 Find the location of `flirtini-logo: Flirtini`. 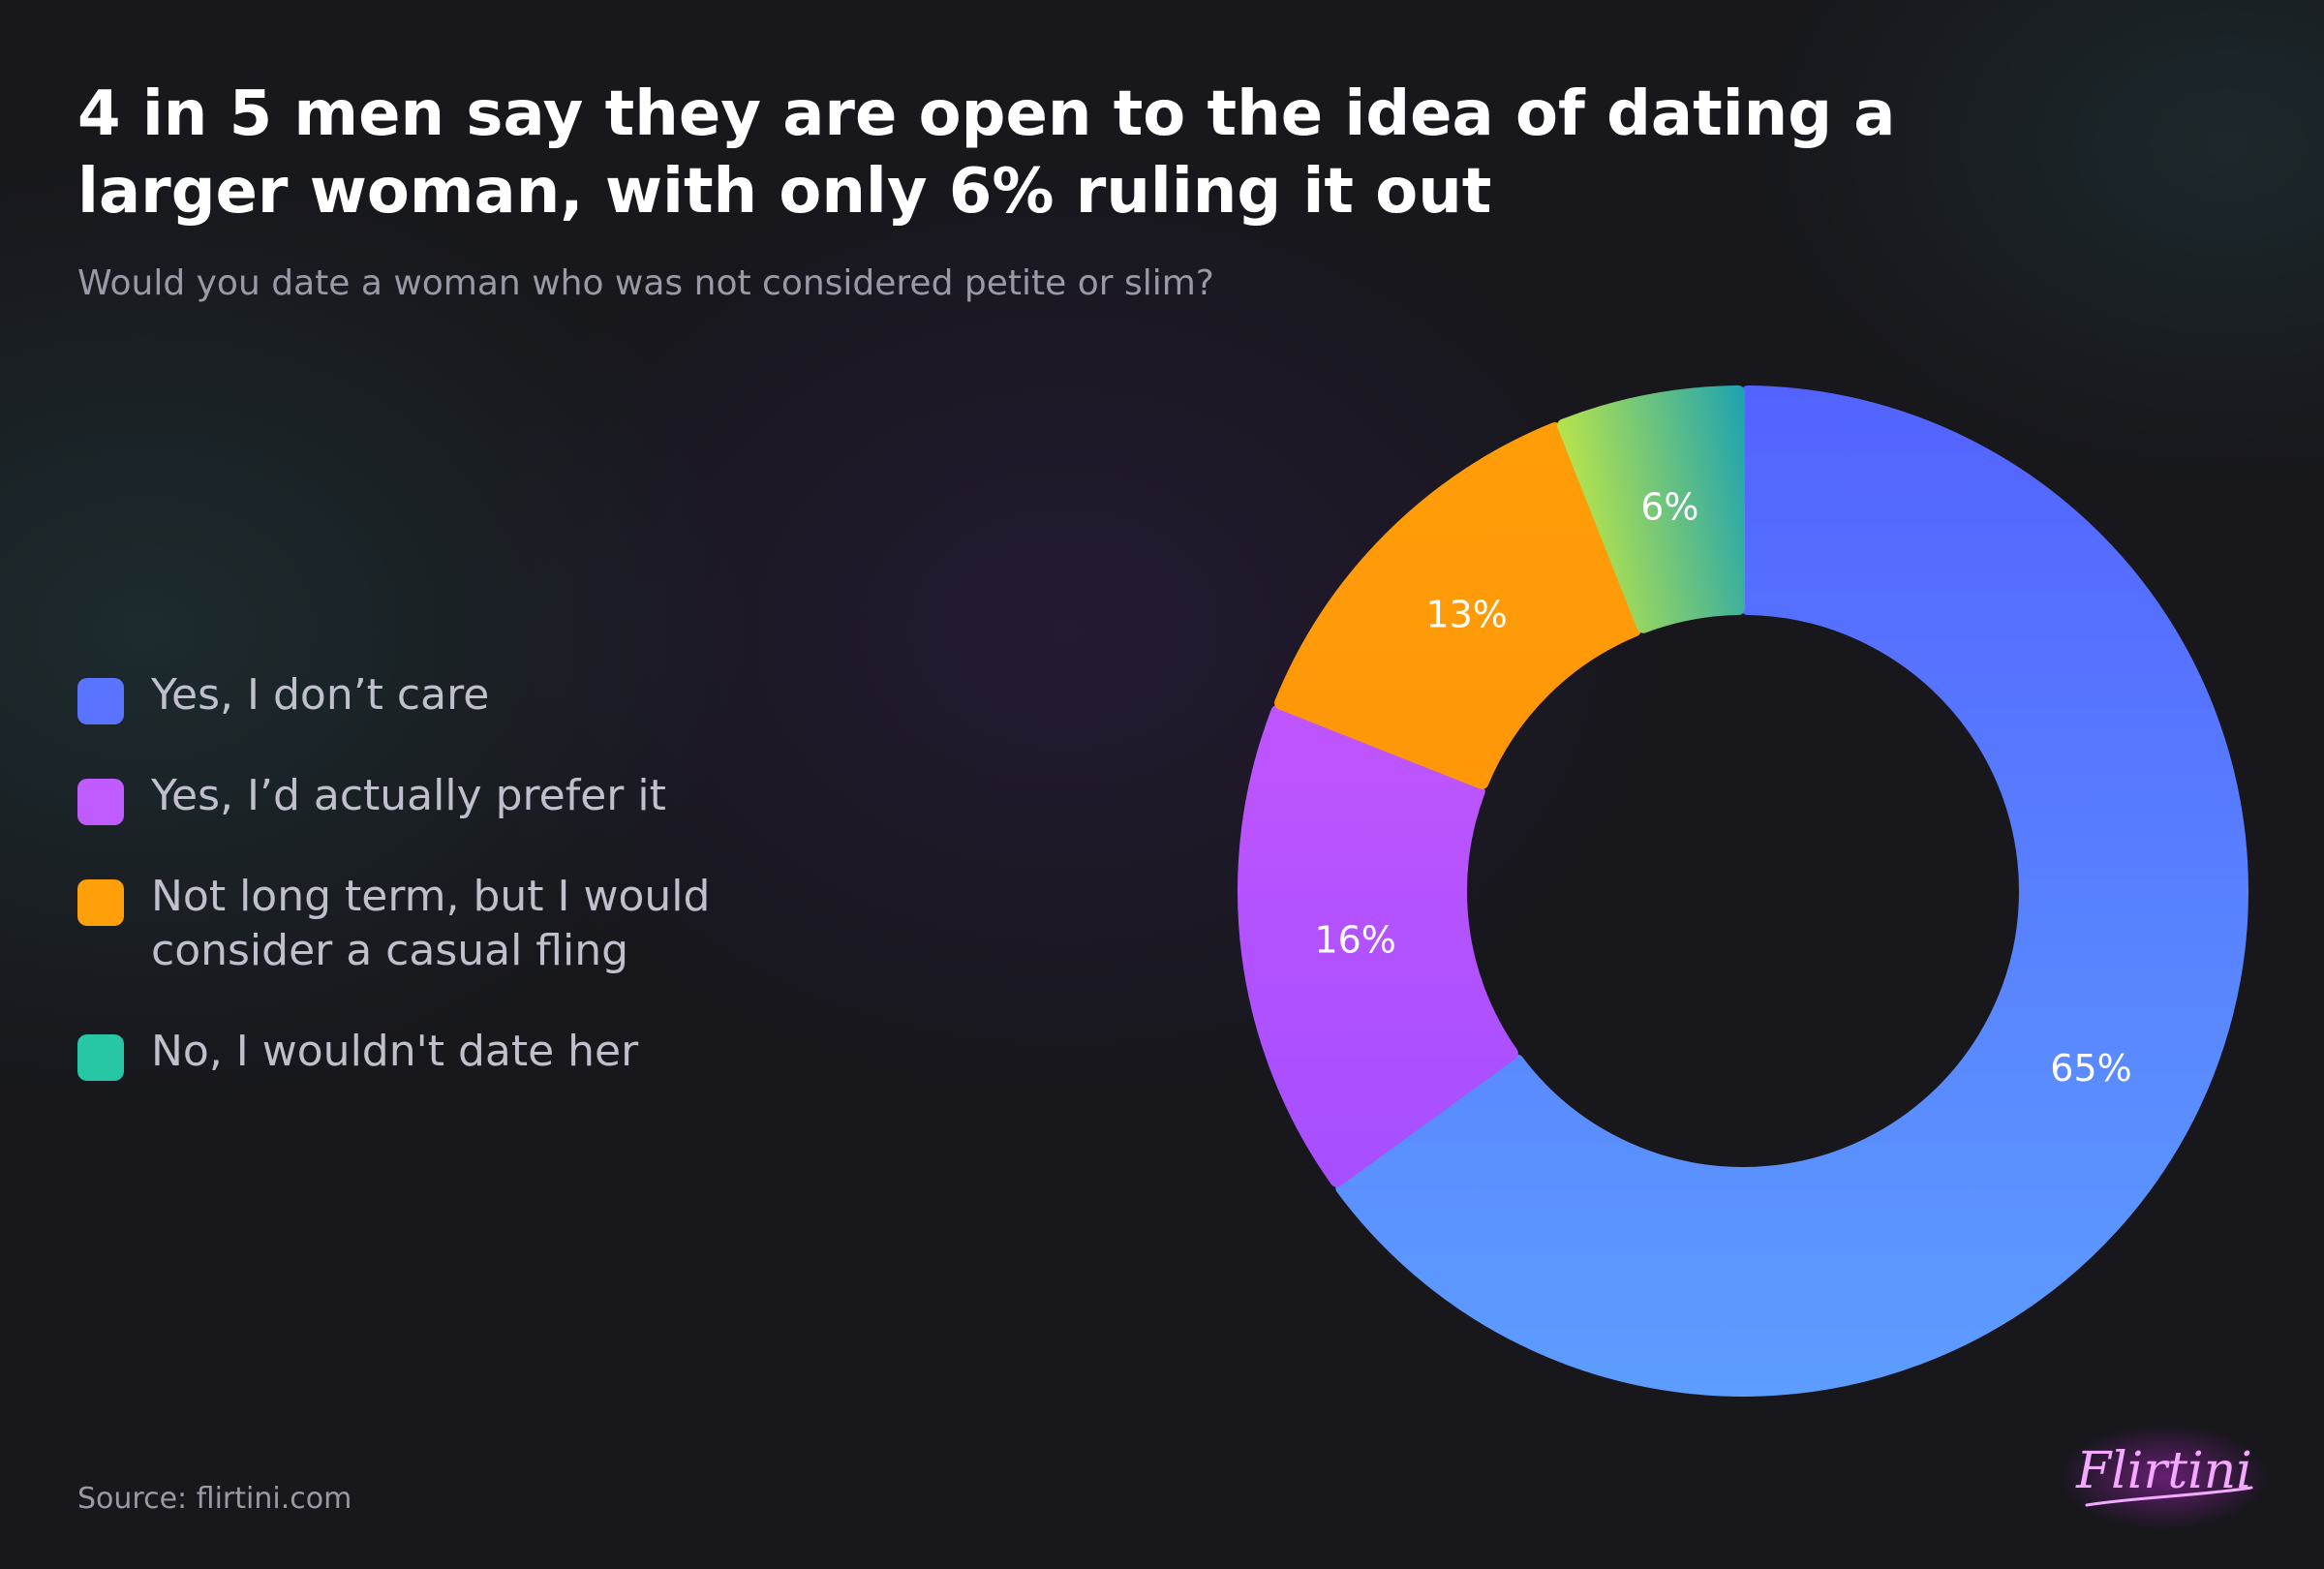

flirtini-logo: Flirtini is located at coordinates (2164, 1477).